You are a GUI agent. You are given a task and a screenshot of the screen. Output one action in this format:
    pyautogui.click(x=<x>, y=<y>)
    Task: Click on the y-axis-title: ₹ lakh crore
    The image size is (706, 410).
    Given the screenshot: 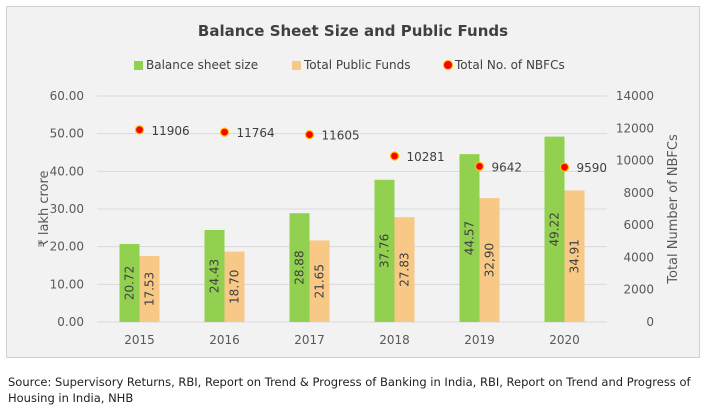 What is the action you would take?
    pyautogui.click(x=44, y=208)
    